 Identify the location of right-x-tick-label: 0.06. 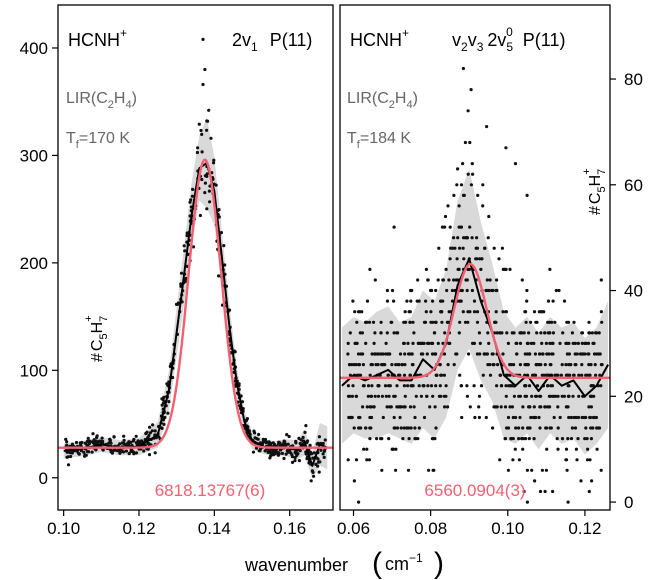
(353, 528).